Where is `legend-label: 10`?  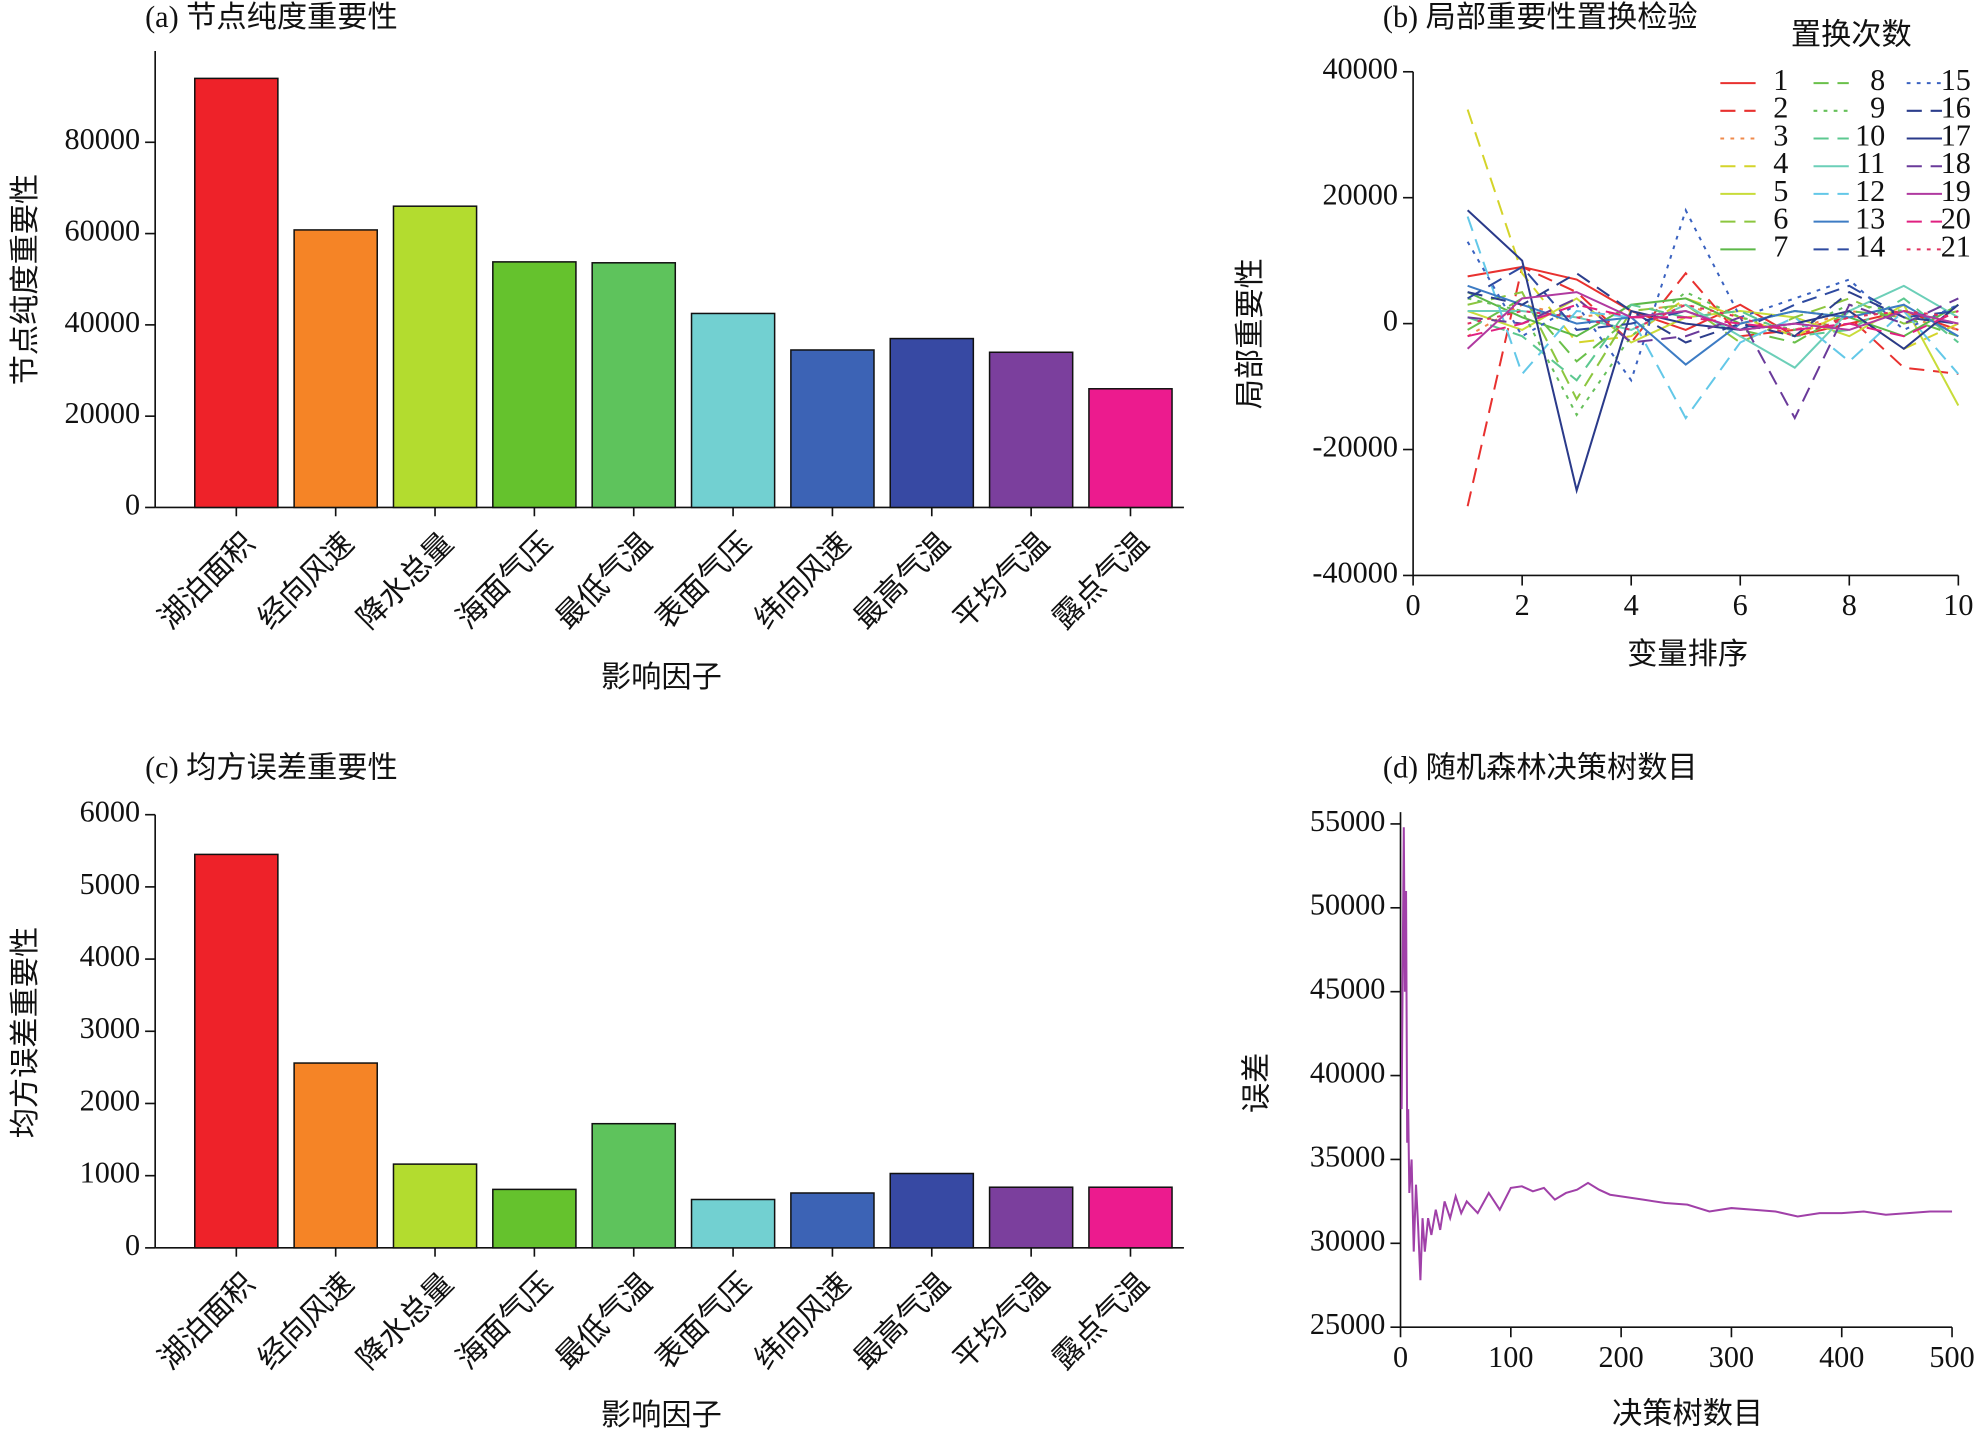 legend-label: 10 is located at coordinates (1870, 135).